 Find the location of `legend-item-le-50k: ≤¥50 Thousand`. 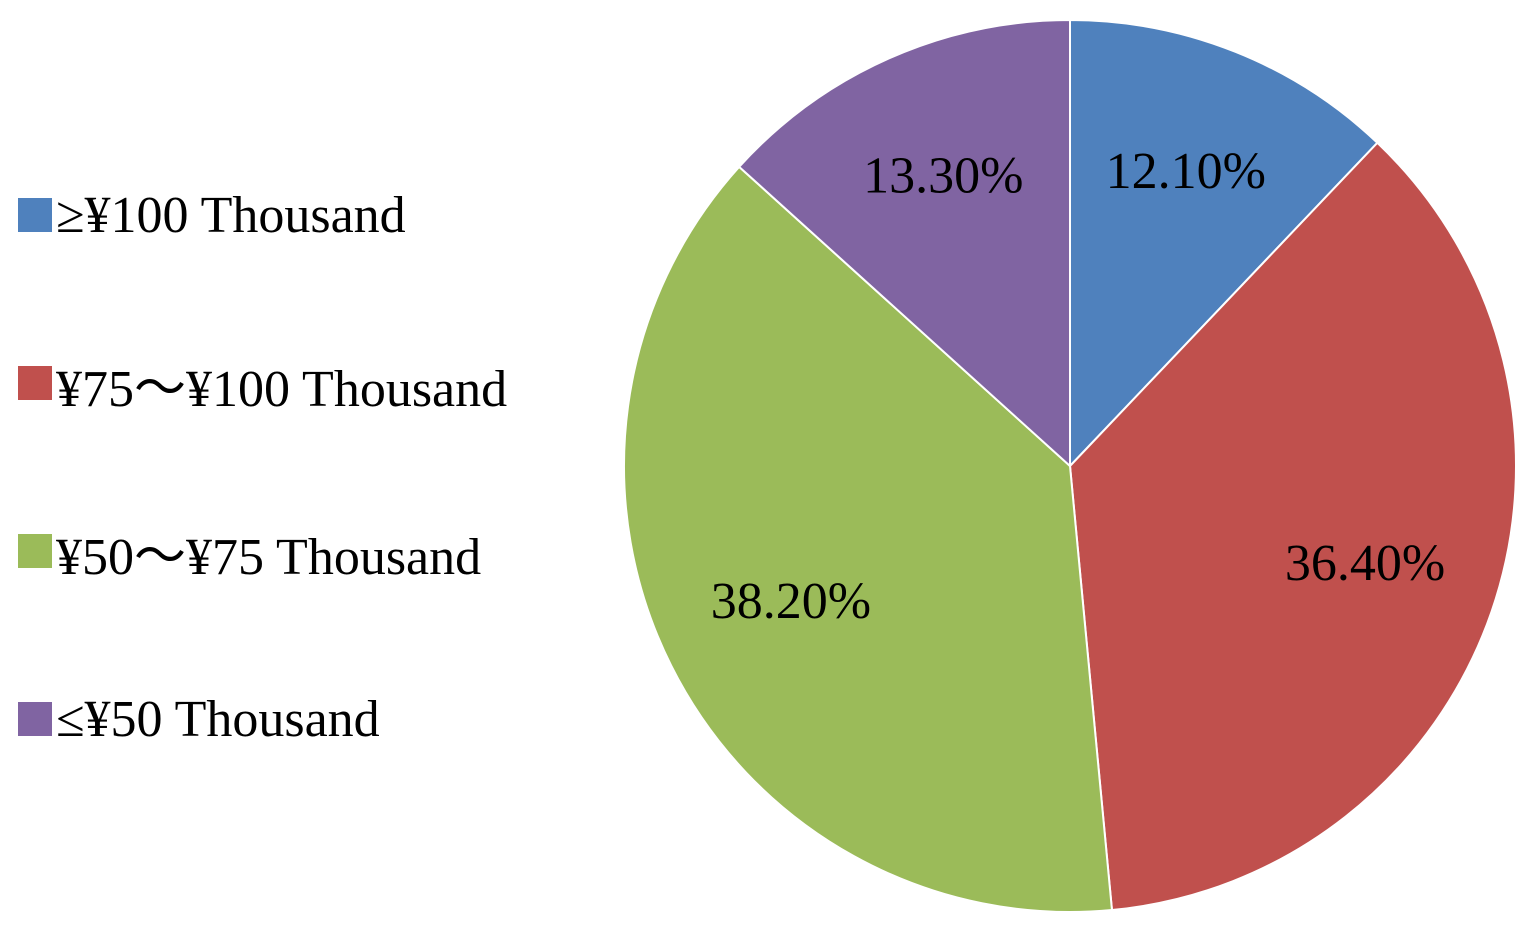

legend-item-le-50k: ≤¥50 Thousand is located at coordinates (313, 719).